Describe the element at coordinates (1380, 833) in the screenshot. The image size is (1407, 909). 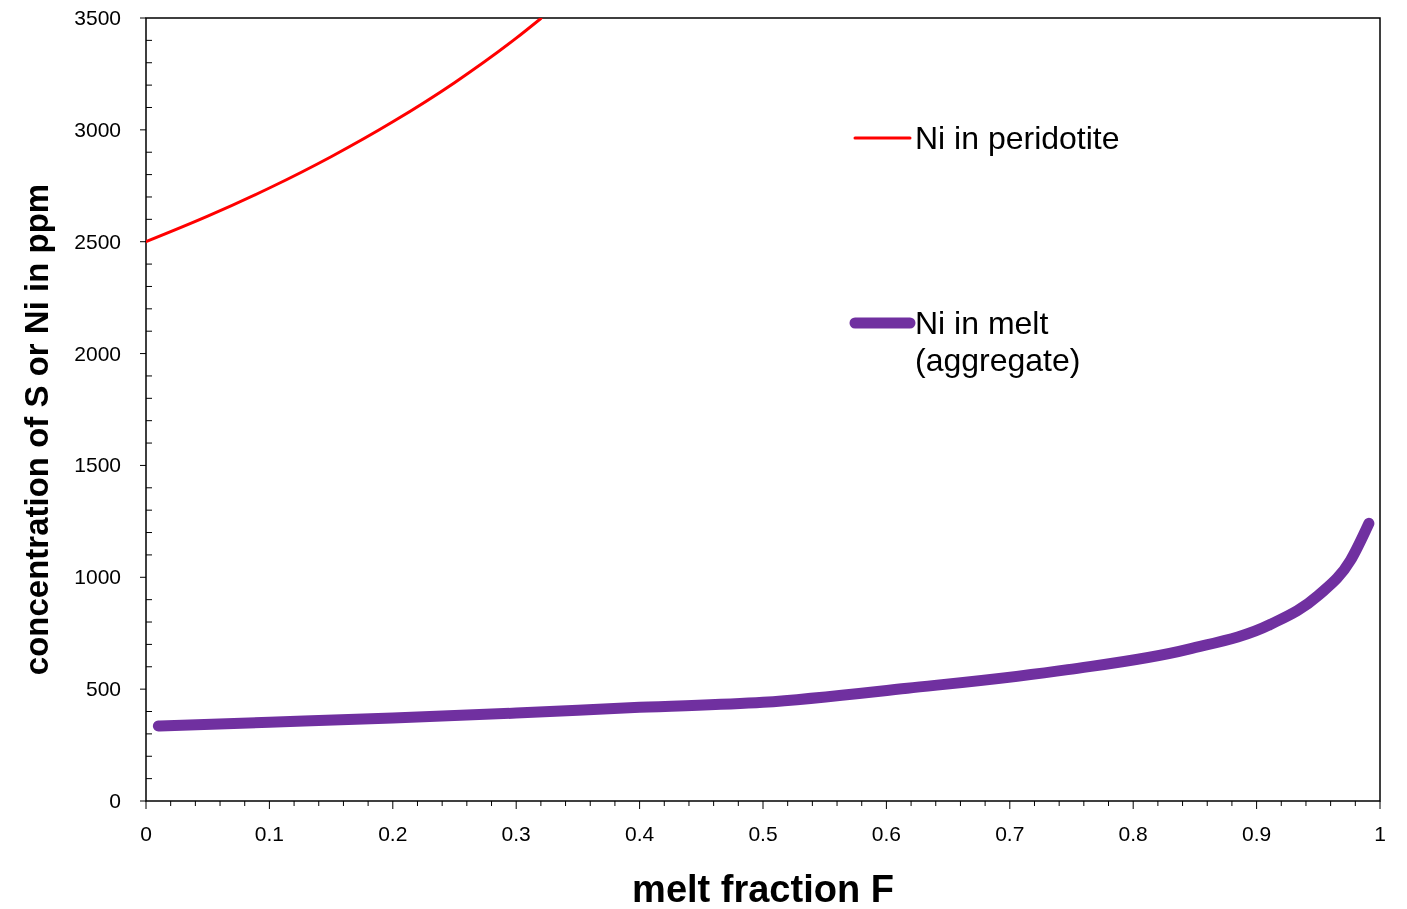
I see `x-tick-label: 1` at that location.